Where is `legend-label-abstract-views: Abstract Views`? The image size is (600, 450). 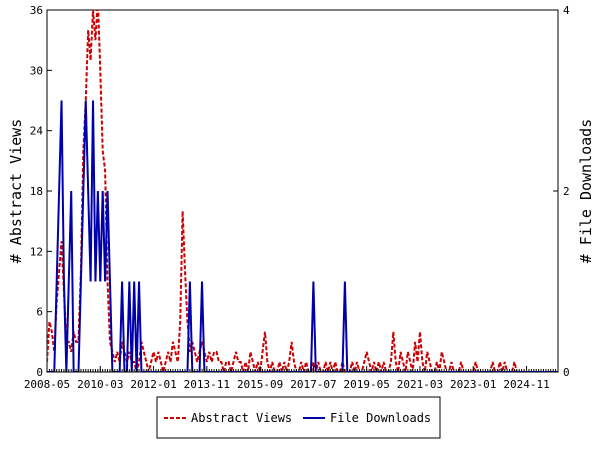 legend-label-abstract-views: Abstract Views is located at coordinates (241, 418).